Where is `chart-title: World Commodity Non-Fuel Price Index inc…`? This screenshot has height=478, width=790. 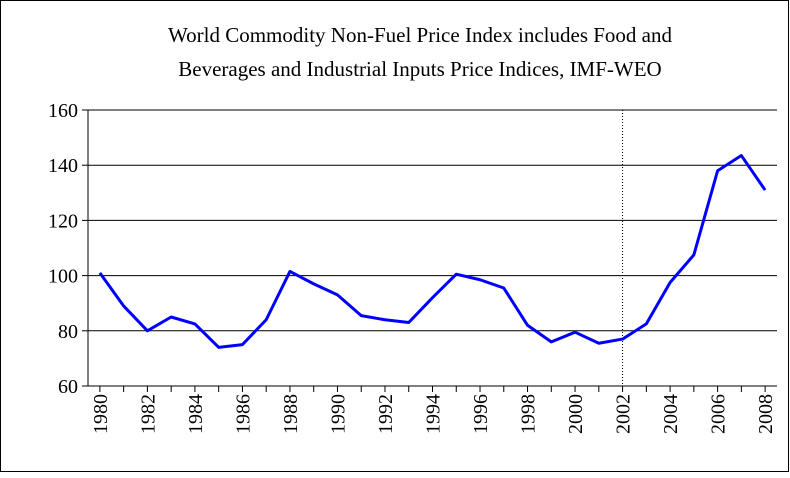
chart-title: World Commodity Non-Fuel Price Index inc… is located at coordinates (420, 35).